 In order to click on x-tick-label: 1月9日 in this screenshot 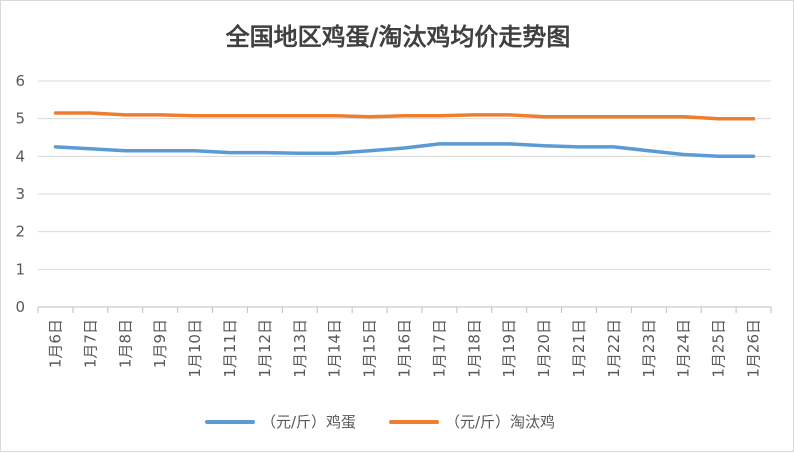, I will do `click(160, 343)`.